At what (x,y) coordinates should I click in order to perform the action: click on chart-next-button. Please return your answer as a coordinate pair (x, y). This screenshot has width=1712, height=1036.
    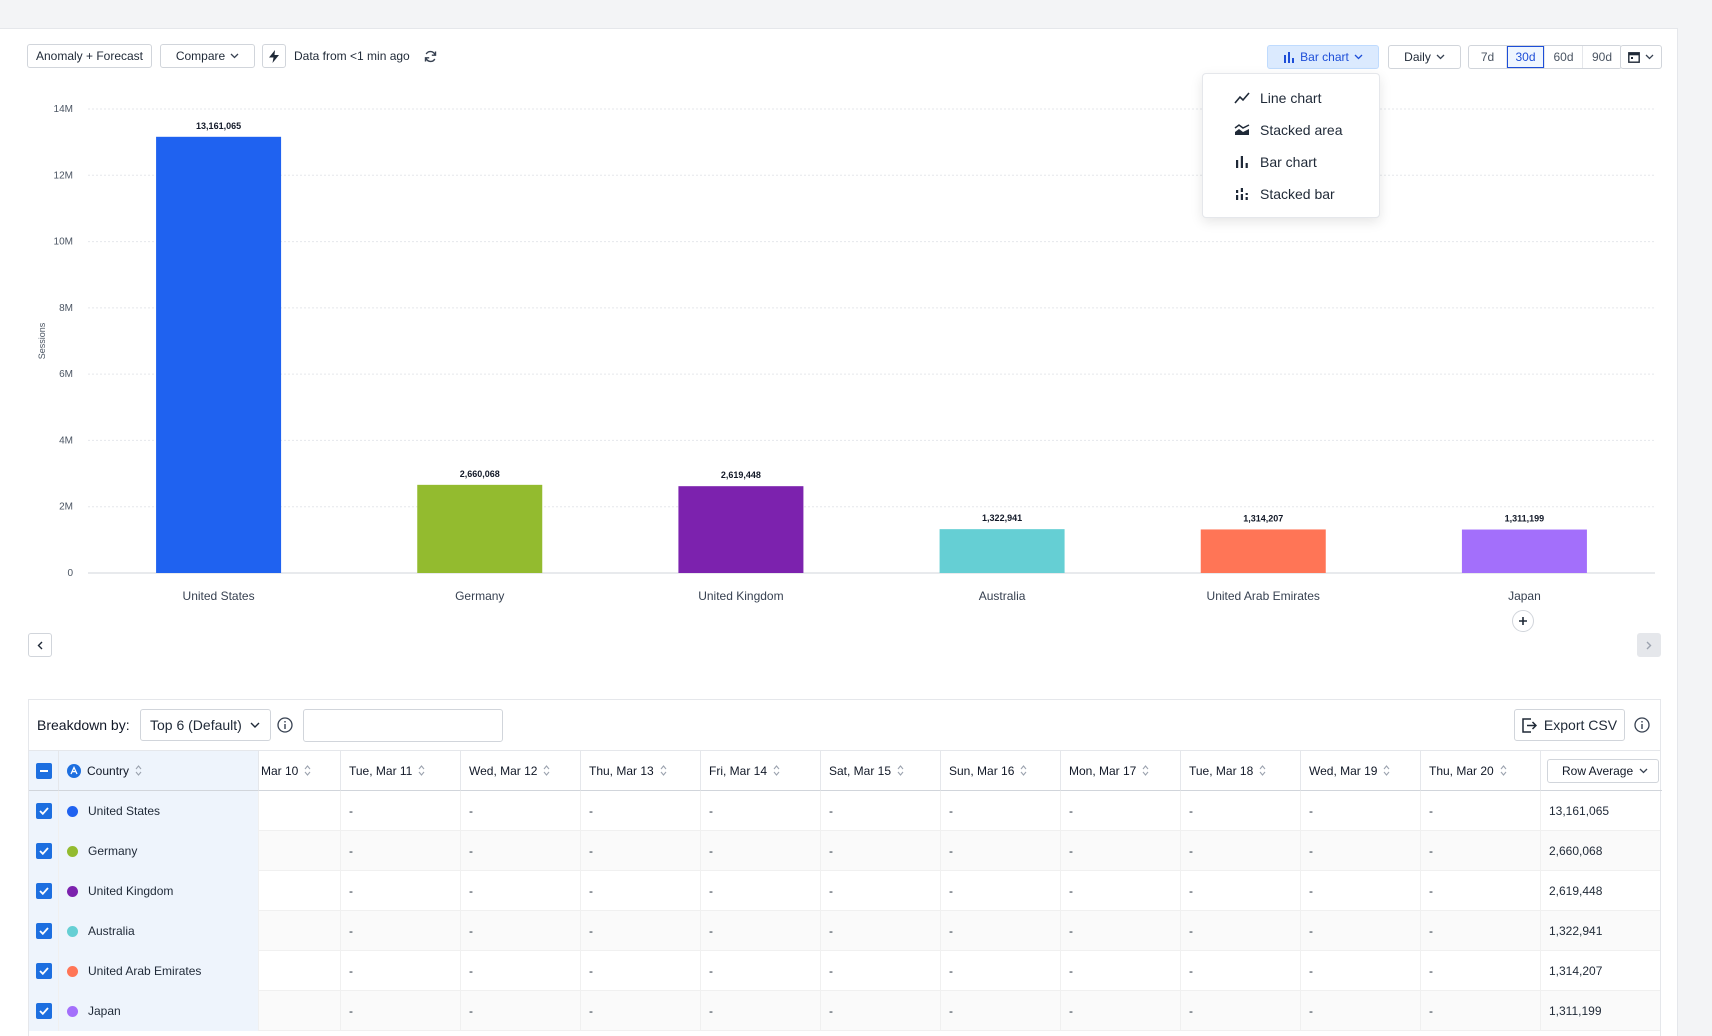
    Looking at the image, I should click on (1649, 645).